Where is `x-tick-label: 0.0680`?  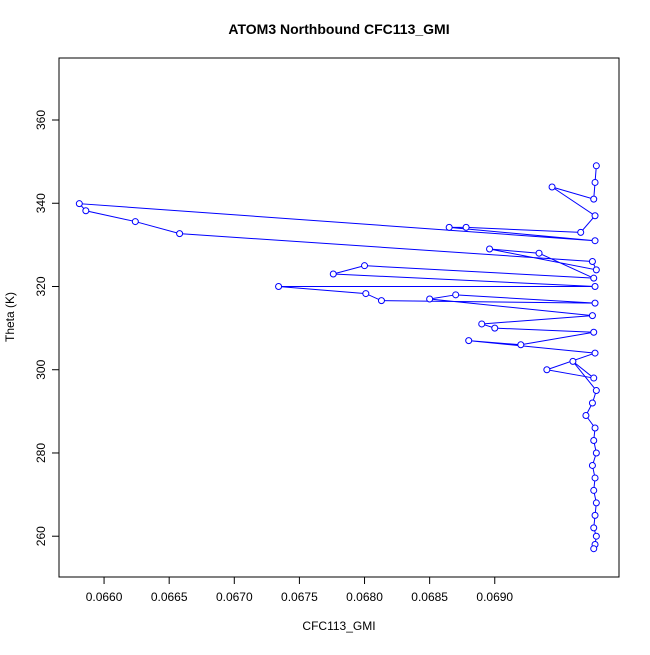 x-tick-label: 0.0680 is located at coordinates (364, 597).